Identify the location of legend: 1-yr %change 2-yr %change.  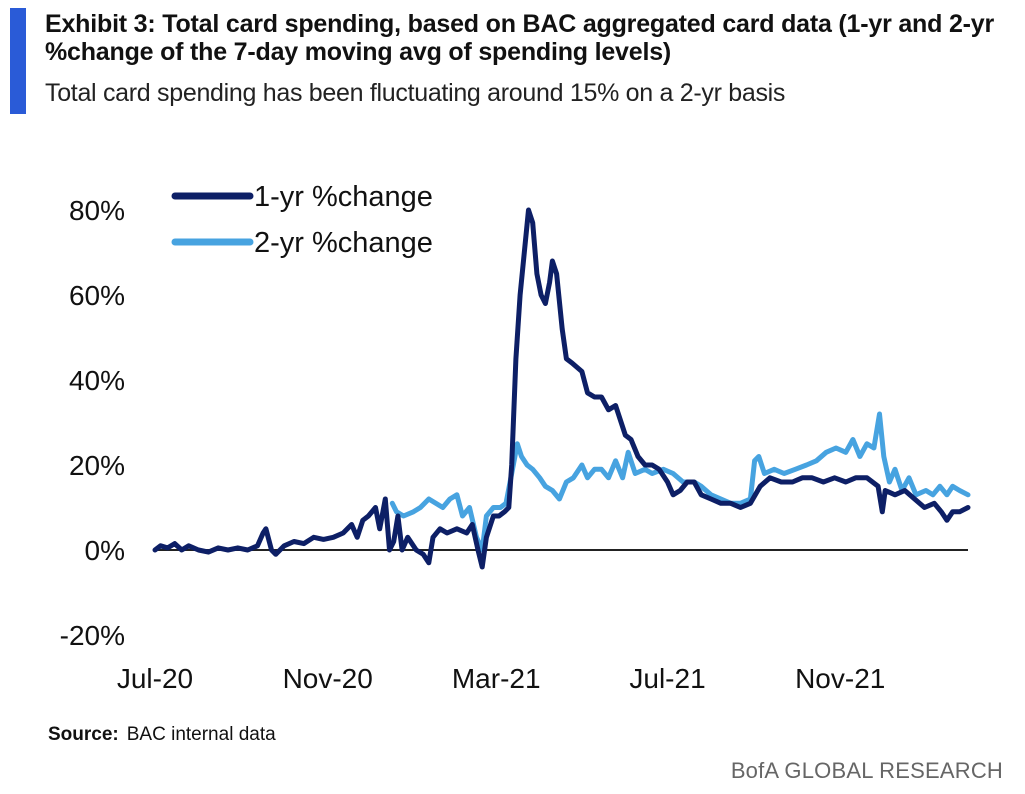
(302, 220).